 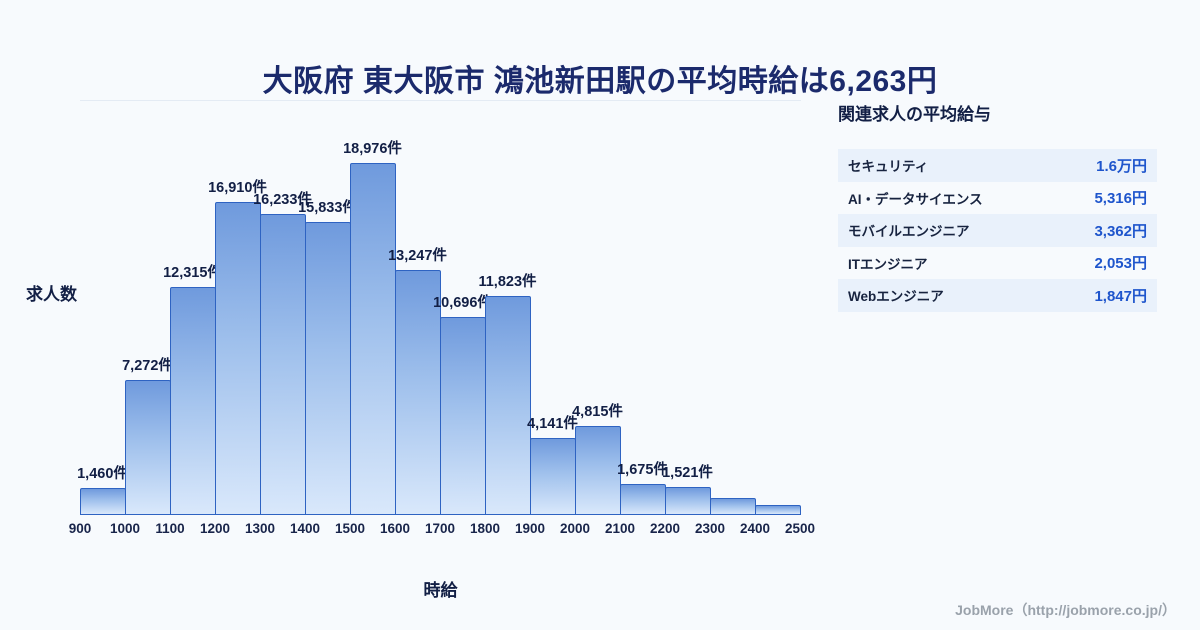 I want to click on x-tick-1000: 1000, so click(x=125, y=528).